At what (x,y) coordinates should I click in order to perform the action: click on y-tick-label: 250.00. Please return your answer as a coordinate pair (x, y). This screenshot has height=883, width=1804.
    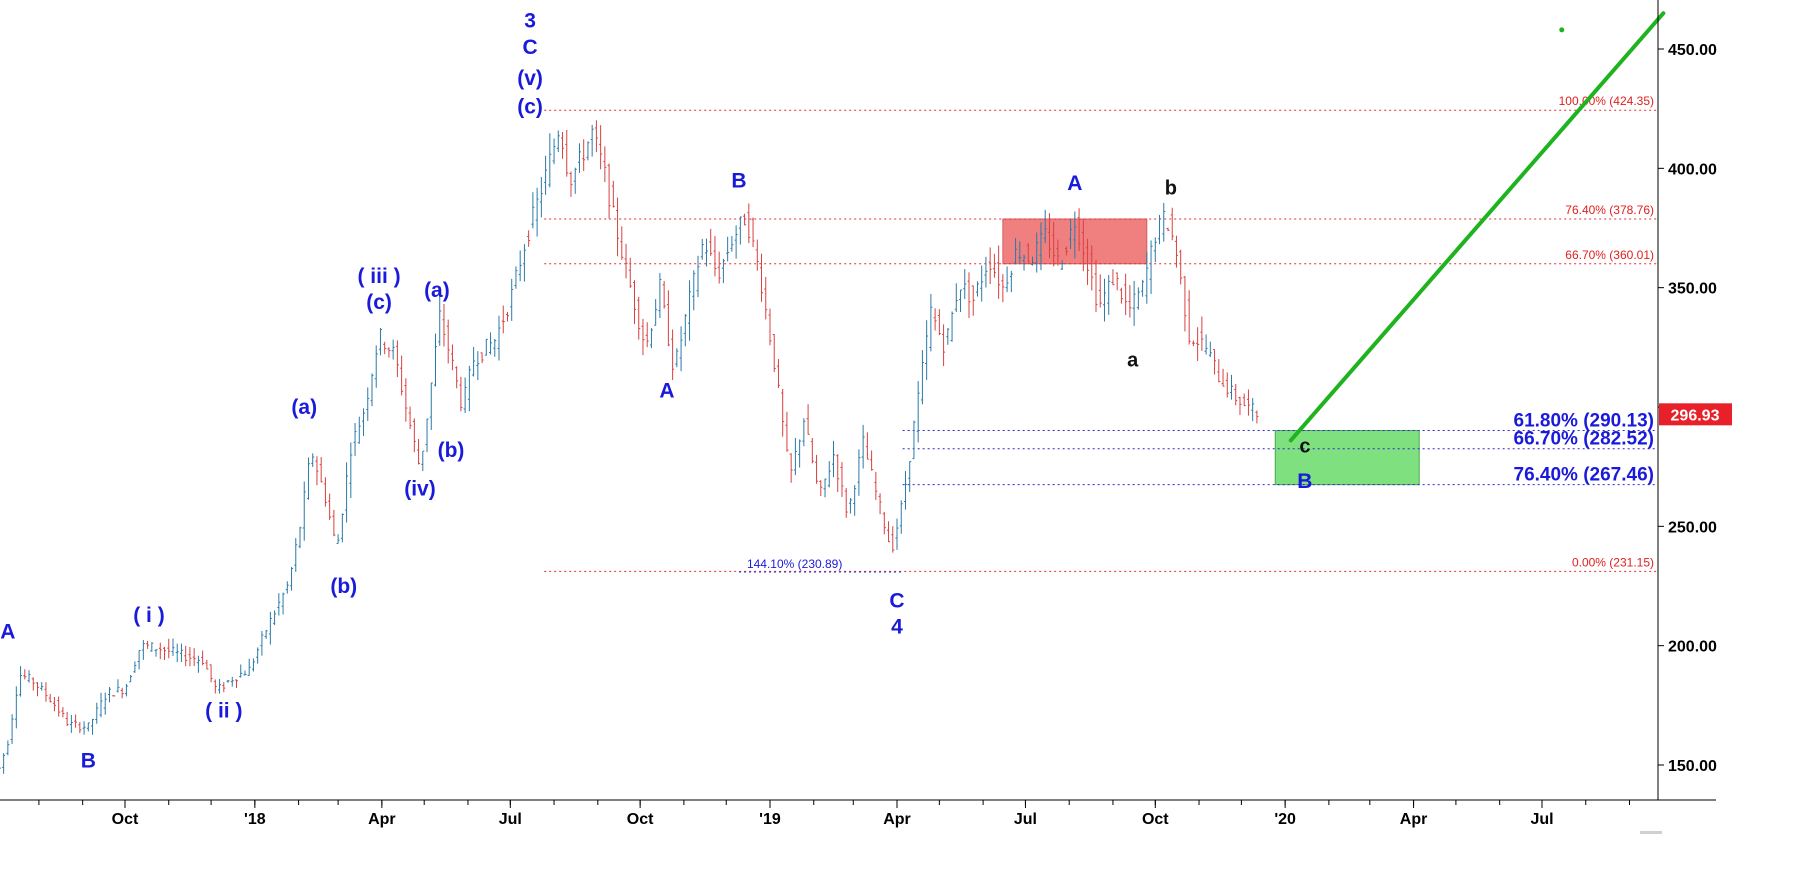
    Looking at the image, I should click on (1692, 527).